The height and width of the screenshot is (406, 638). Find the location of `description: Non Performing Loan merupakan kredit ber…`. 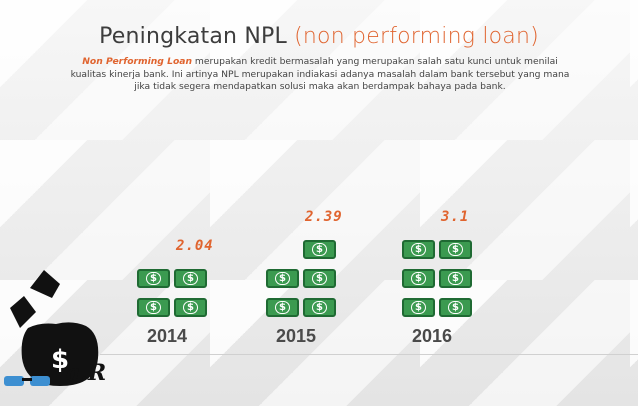

description: Non Performing Loan merupakan kredit ber… is located at coordinates (320, 75).